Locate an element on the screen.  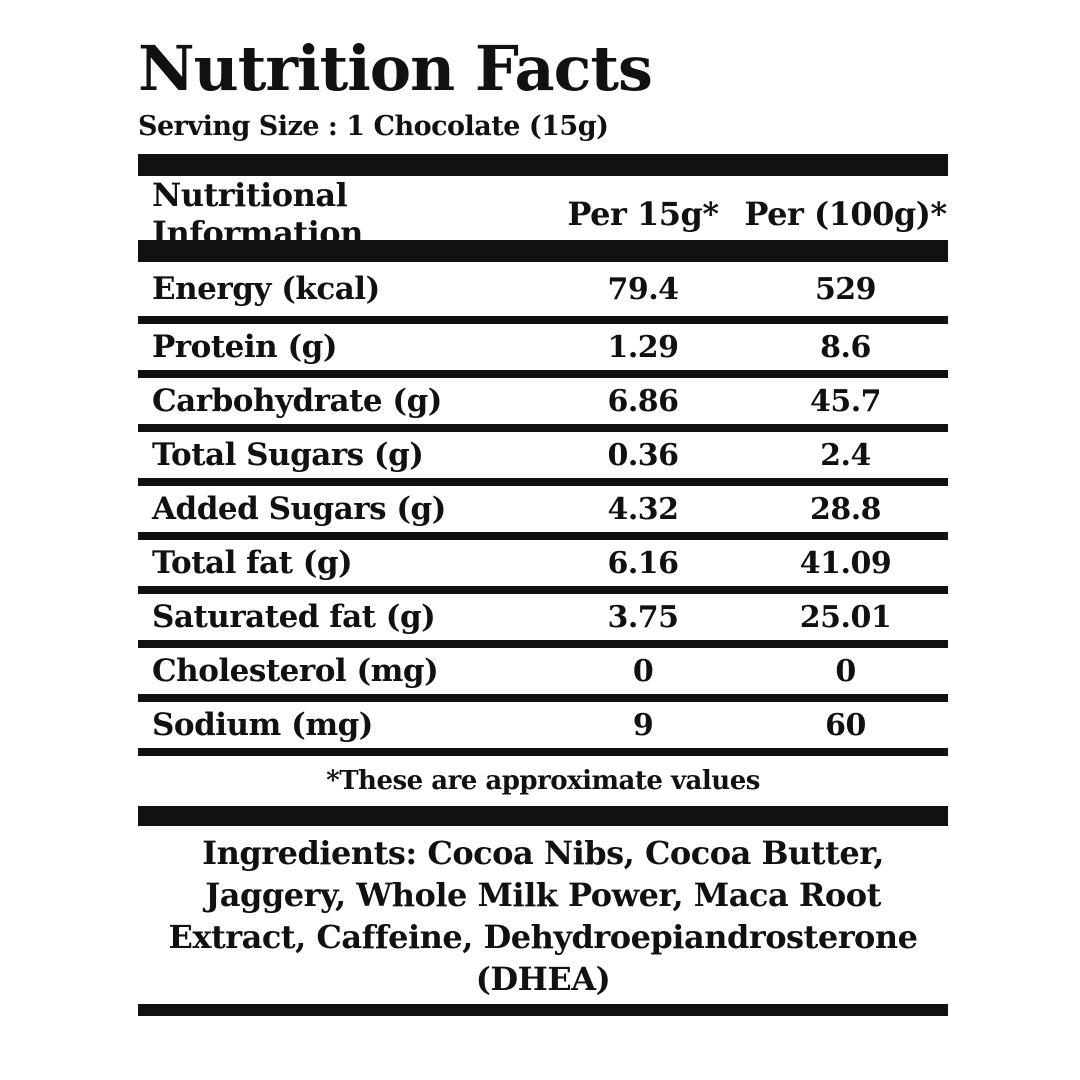
per-100g-value: 28.8 is located at coordinates (845, 509).